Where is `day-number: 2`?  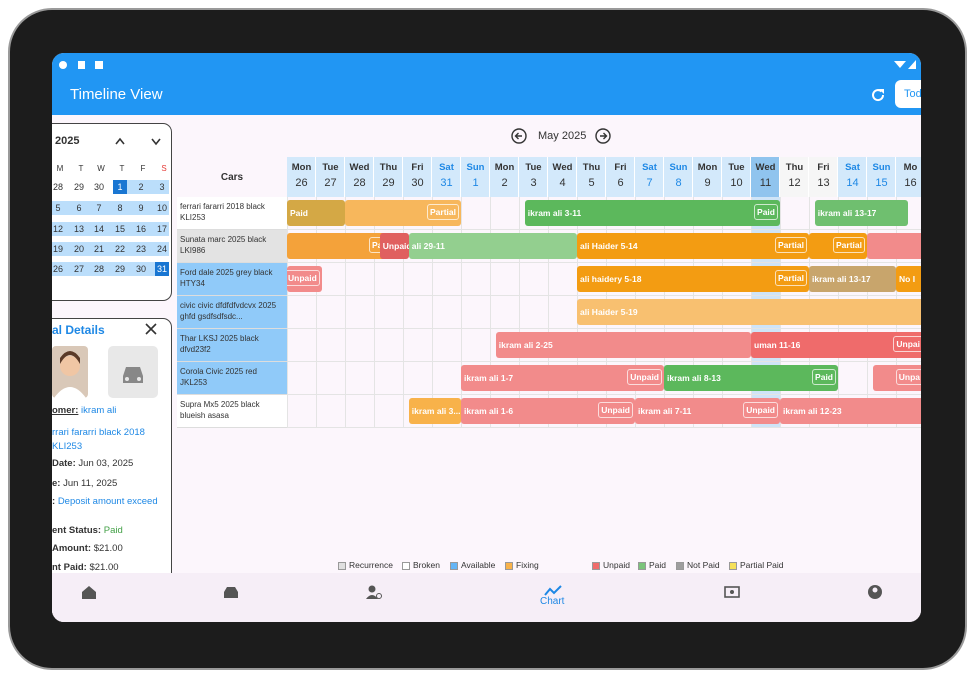 day-number: 2 is located at coordinates (504, 183).